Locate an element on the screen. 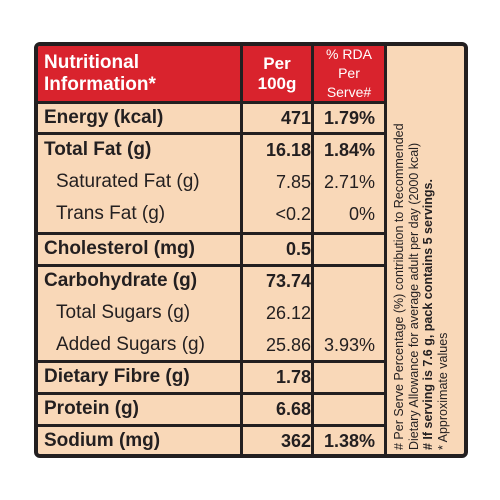 Image resolution: width=500 pixels, height=500 pixels. header-per-cell: Per 100g is located at coordinates (277, 73).